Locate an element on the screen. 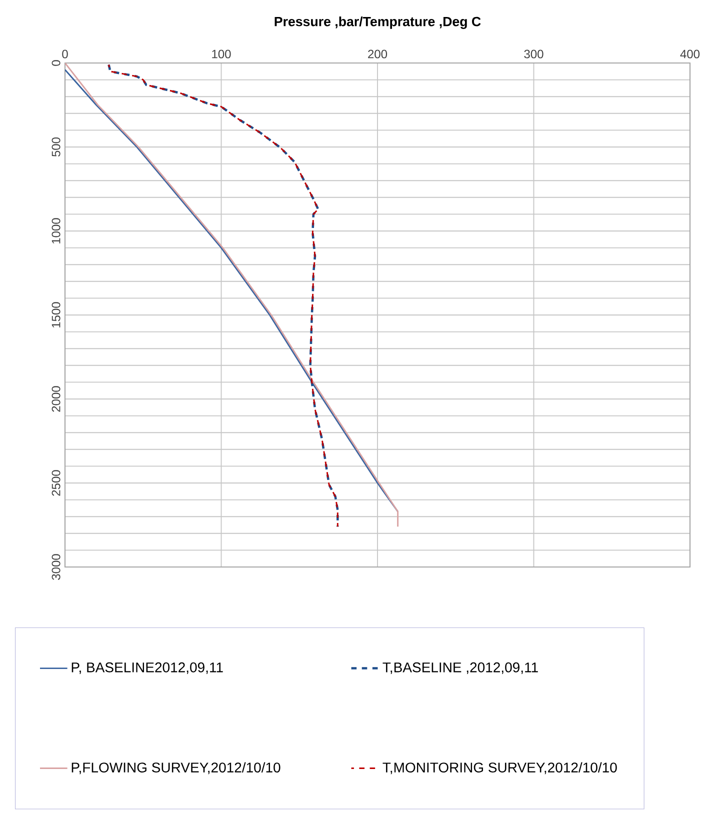 This screenshot has height=821, width=702. x-tick-label: 100 is located at coordinates (221, 54).